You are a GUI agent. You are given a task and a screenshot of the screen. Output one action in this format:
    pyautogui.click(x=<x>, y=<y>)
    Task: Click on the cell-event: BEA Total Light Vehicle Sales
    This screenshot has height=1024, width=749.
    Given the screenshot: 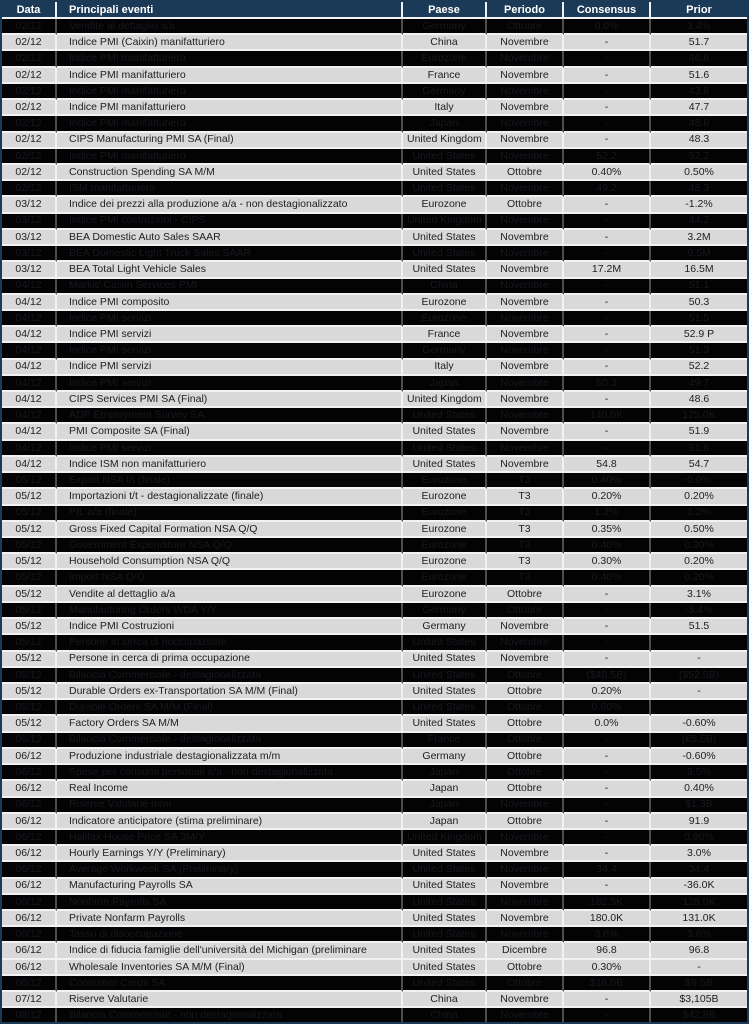 What is the action you would take?
    pyautogui.click(x=230, y=270)
    